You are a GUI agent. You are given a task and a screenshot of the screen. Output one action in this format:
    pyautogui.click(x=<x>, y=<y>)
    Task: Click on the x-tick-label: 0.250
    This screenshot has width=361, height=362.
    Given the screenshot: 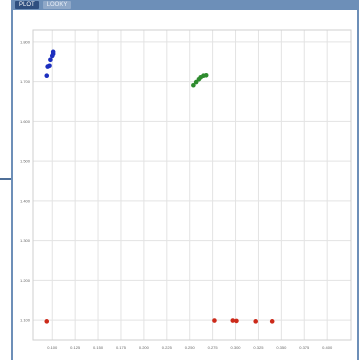 What is the action you would take?
    pyautogui.click(x=190, y=347)
    